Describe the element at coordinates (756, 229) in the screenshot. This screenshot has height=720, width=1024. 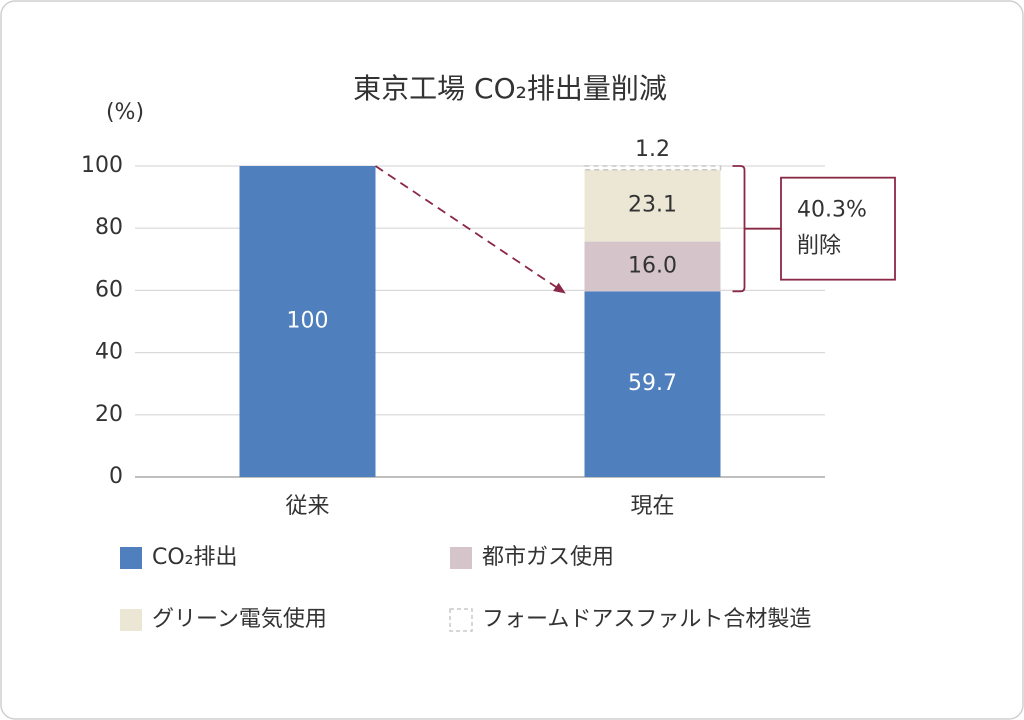
I see `bracket` at that location.